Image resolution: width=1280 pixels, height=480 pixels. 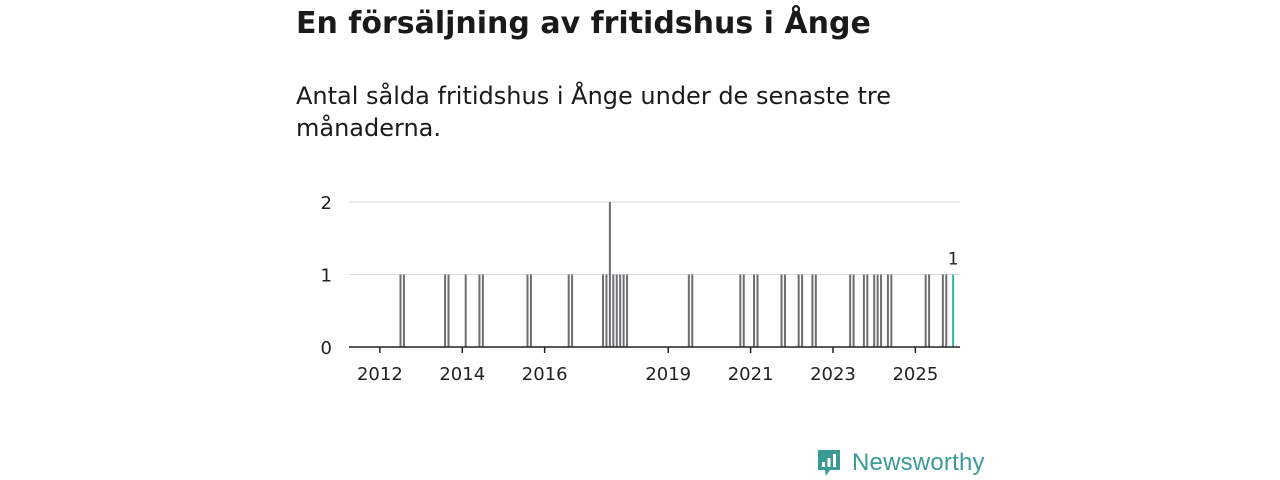 What do you see at coordinates (326, 276) in the screenshot?
I see `y-tick-label: 1` at bounding box center [326, 276].